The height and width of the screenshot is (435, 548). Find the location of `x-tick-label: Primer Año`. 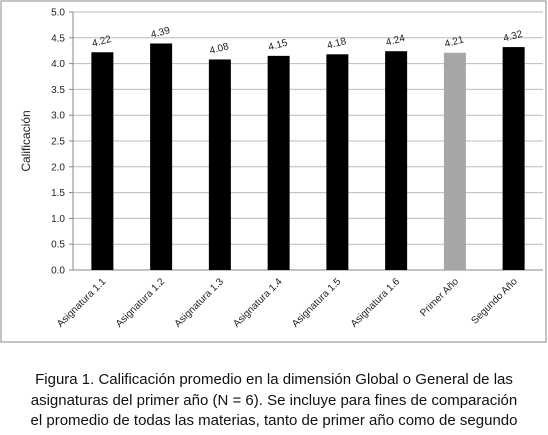

x-tick-label: Primer Año is located at coordinates (439, 297).